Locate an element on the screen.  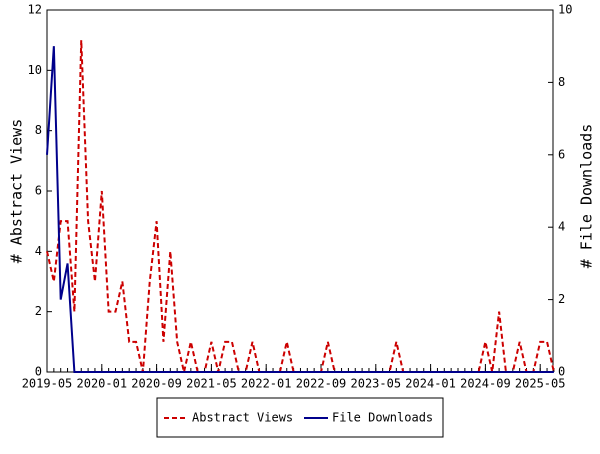
y2-tick-label: 4 is located at coordinates (561, 227).